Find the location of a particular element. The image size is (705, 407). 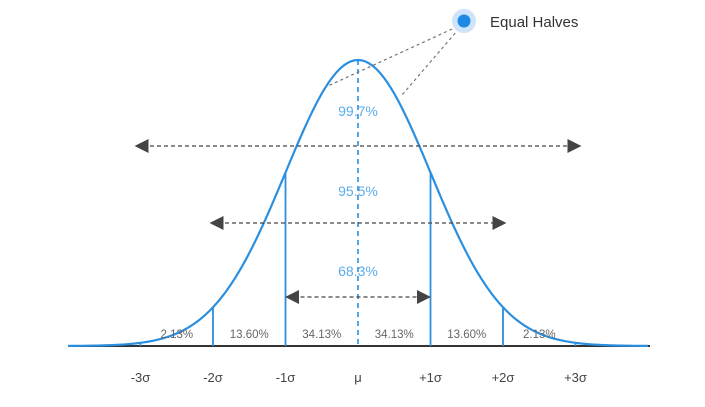

range-label-95-5: 95.5% is located at coordinates (358, 191).